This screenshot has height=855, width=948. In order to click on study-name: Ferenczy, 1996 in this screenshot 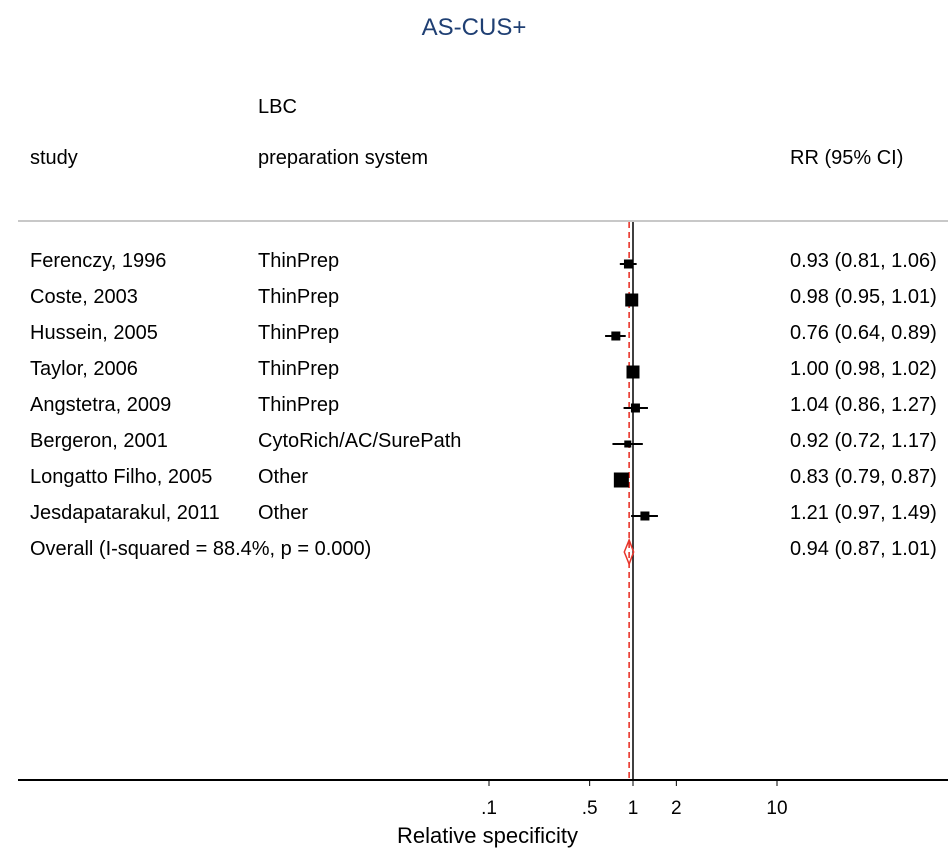, I will do `click(98, 261)`.